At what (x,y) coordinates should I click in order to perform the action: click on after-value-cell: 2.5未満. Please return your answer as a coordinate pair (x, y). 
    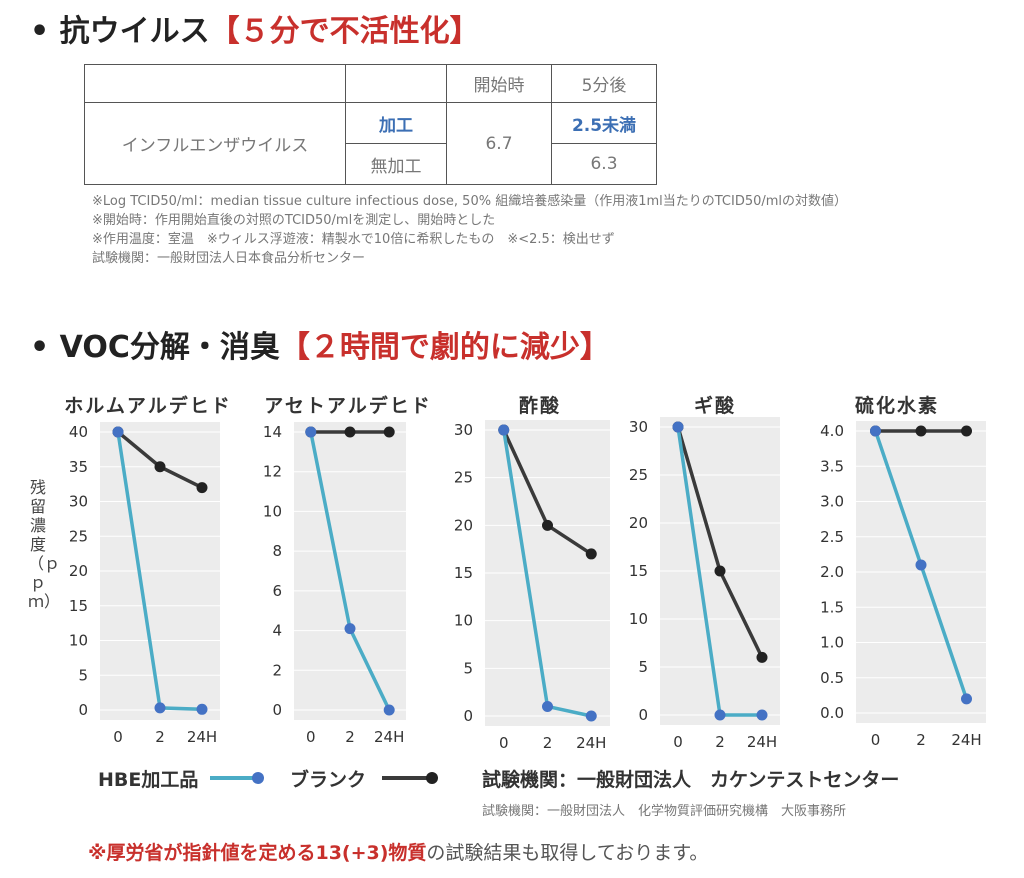
    Looking at the image, I should click on (604, 123).